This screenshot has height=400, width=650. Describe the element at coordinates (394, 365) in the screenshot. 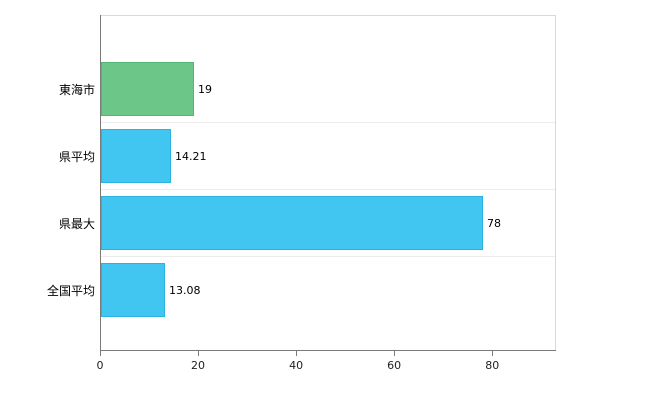

I see `x-tick-label: 60` at that location.